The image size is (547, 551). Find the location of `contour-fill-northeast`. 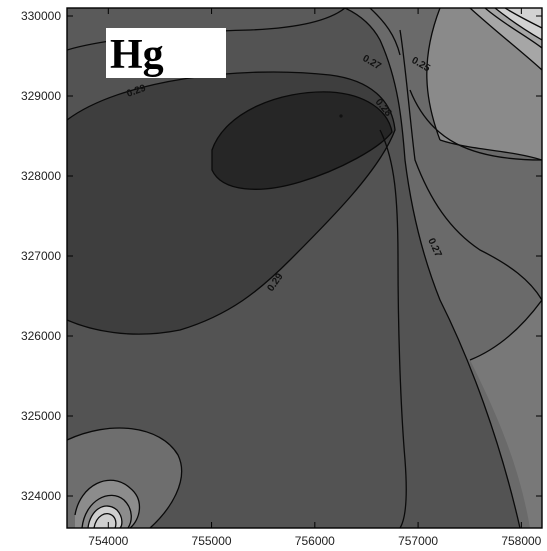

contour-fill-northeast is located at coordinates (484, 84).